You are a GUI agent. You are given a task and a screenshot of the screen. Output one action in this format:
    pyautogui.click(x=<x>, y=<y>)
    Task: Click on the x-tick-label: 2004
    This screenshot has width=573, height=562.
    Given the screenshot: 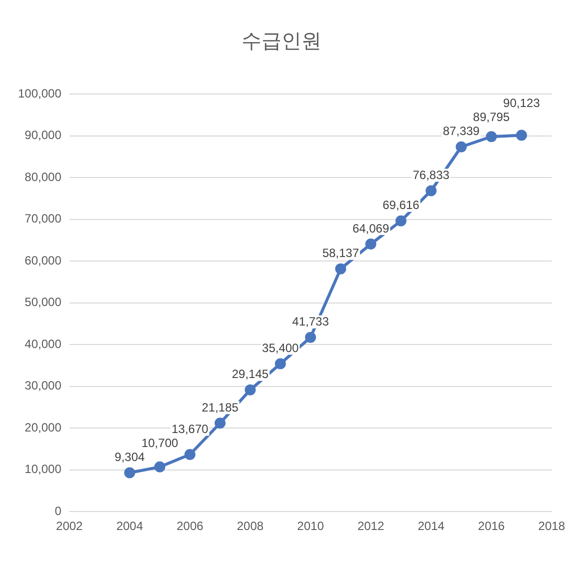 What is the action you would take?
    pyautogui.click(x=130, y=526)
    